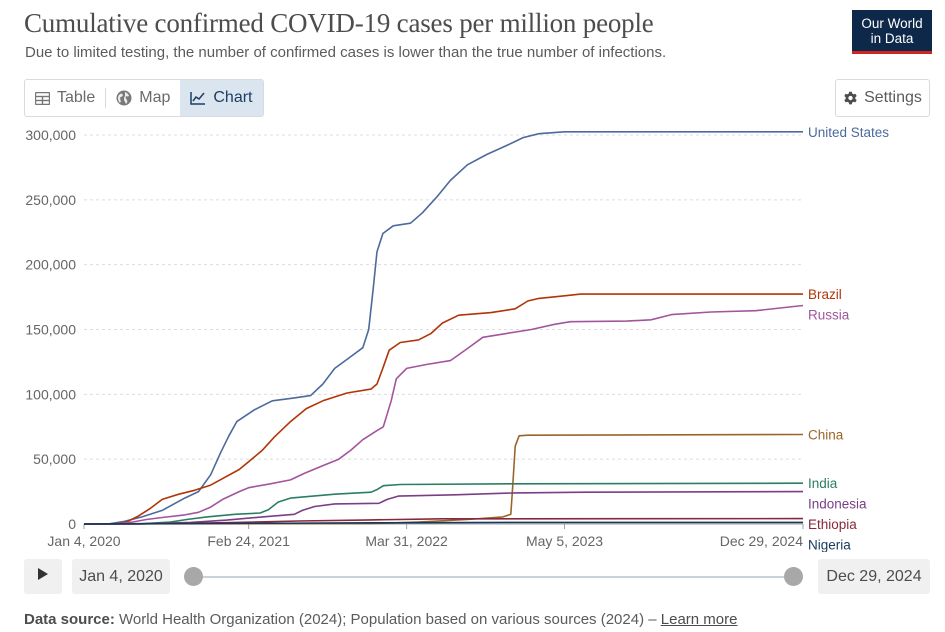 Image resolution: width=945 pixels, height=632 pixels. I want to click on series-label-brazil: Brazil, so click(825, 294).